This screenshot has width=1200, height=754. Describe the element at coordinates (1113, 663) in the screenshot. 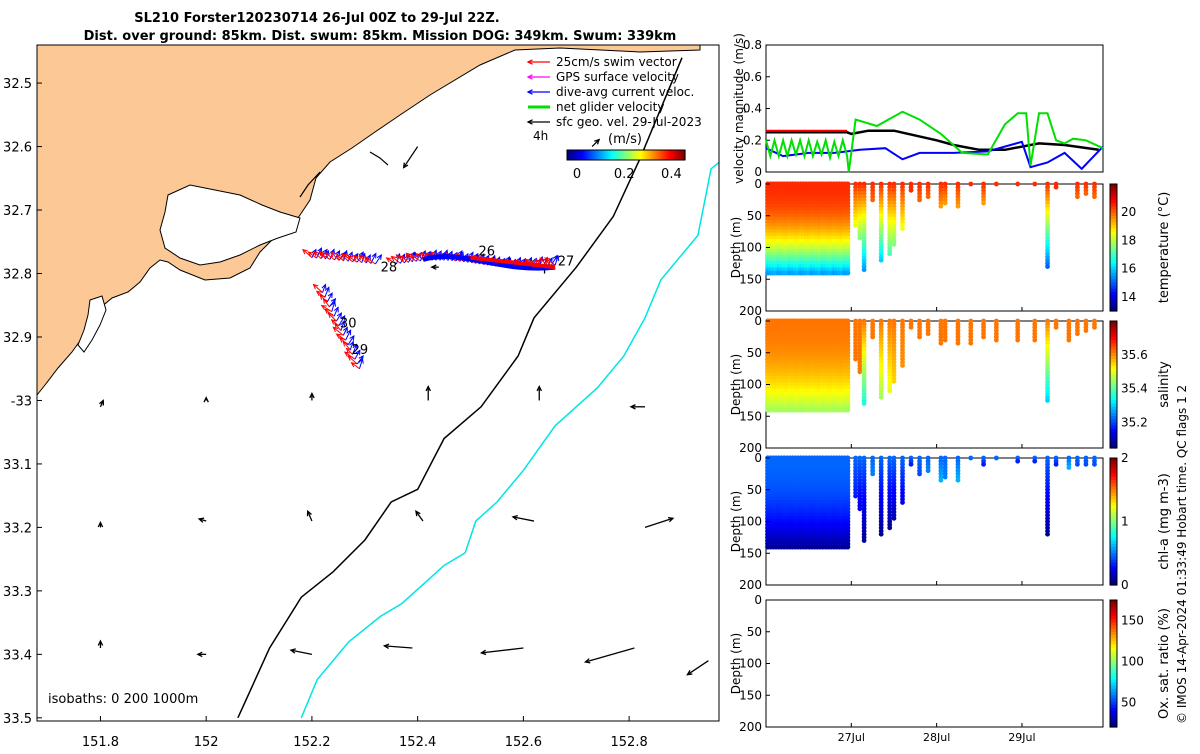

I see `profile-colorbar-frame` at that location.